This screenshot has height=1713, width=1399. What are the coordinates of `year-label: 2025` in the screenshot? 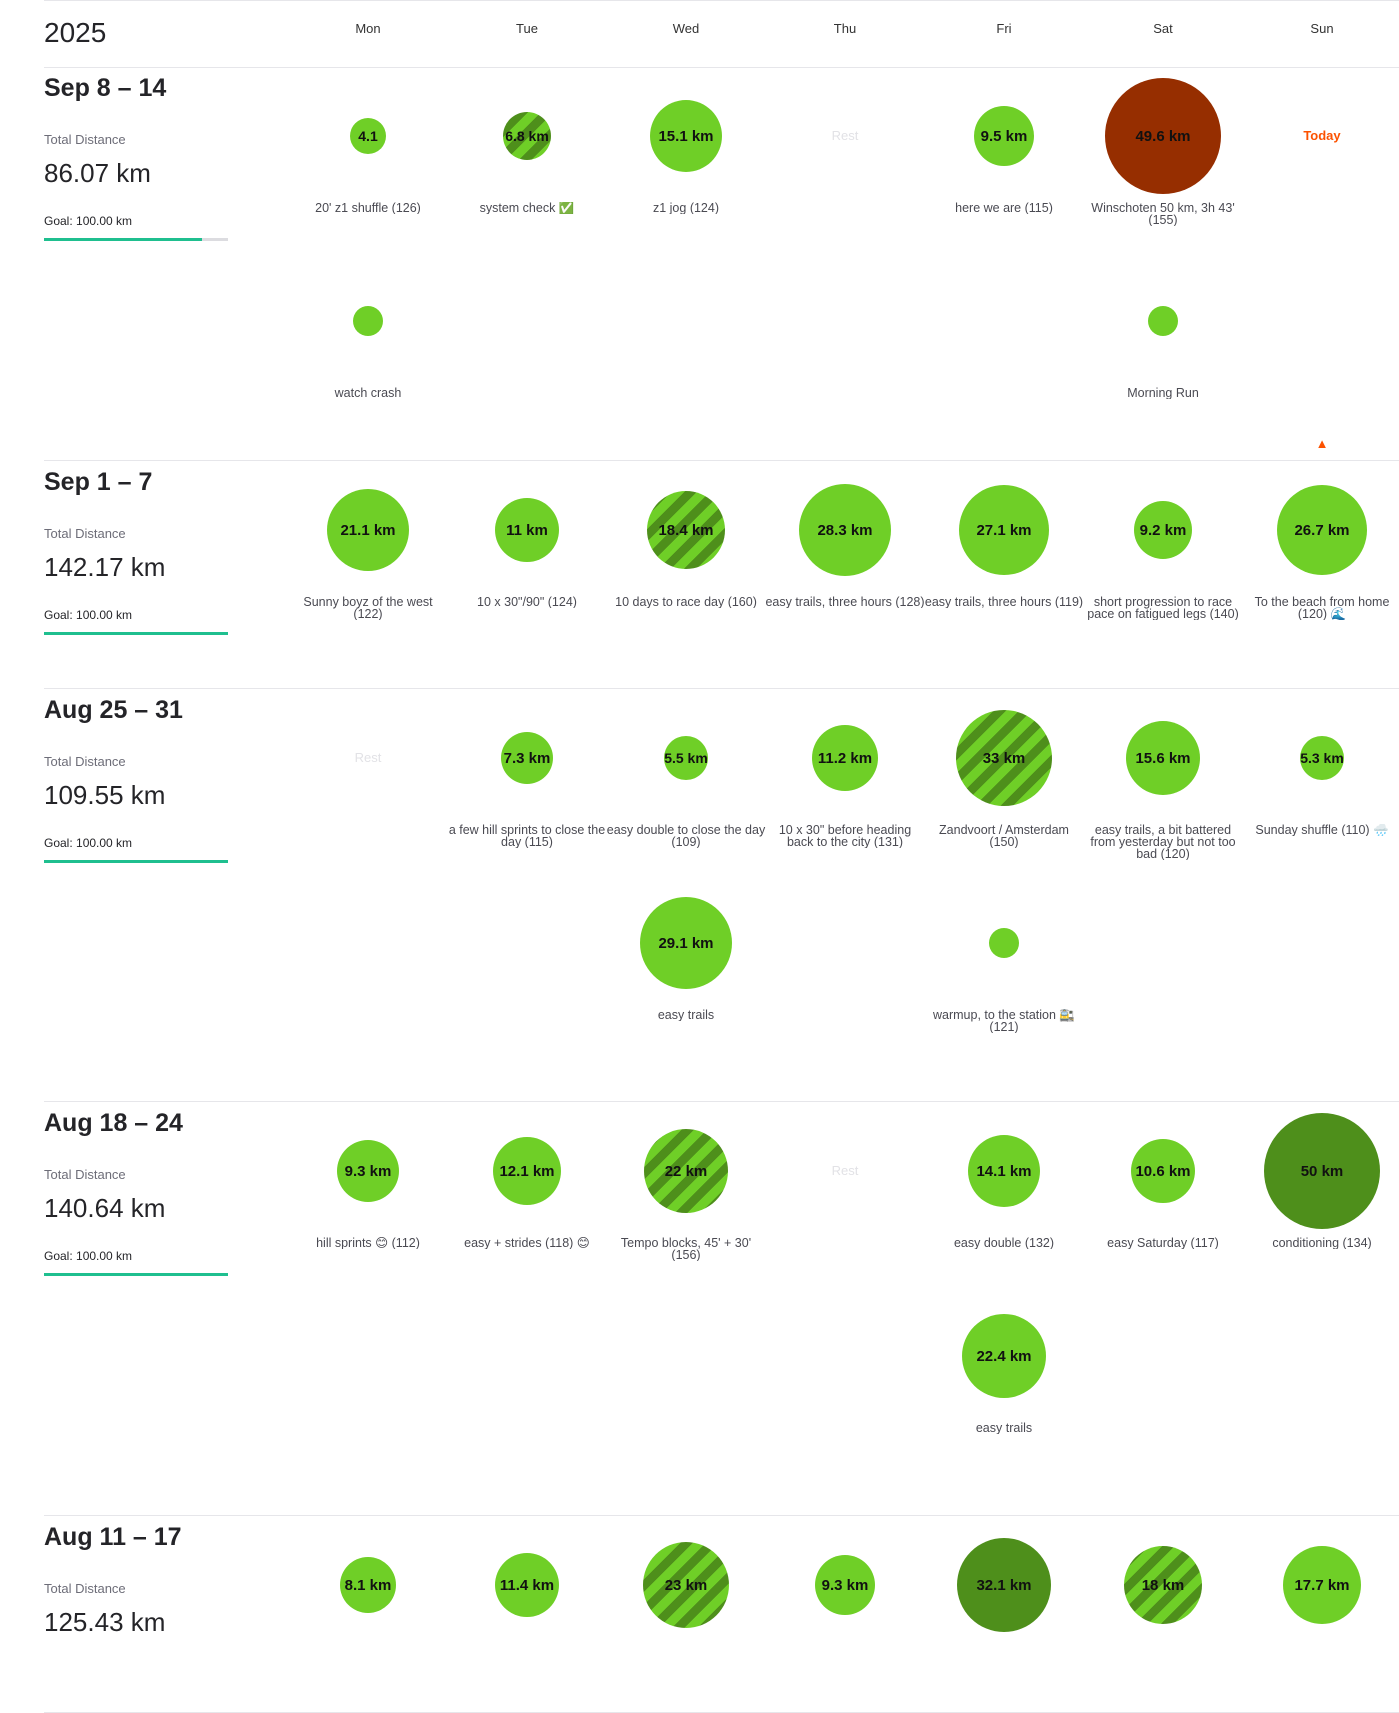 It's located at (75, 32).